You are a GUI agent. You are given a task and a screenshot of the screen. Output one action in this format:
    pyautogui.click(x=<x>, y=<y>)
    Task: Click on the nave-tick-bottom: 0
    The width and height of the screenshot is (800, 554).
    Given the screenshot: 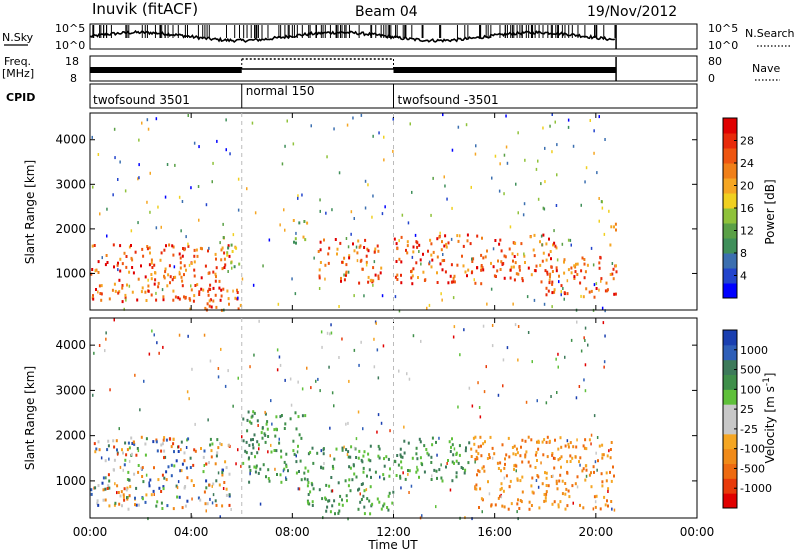 What is the action you would take?
    pyautogui.click(x=711, y=78)
    